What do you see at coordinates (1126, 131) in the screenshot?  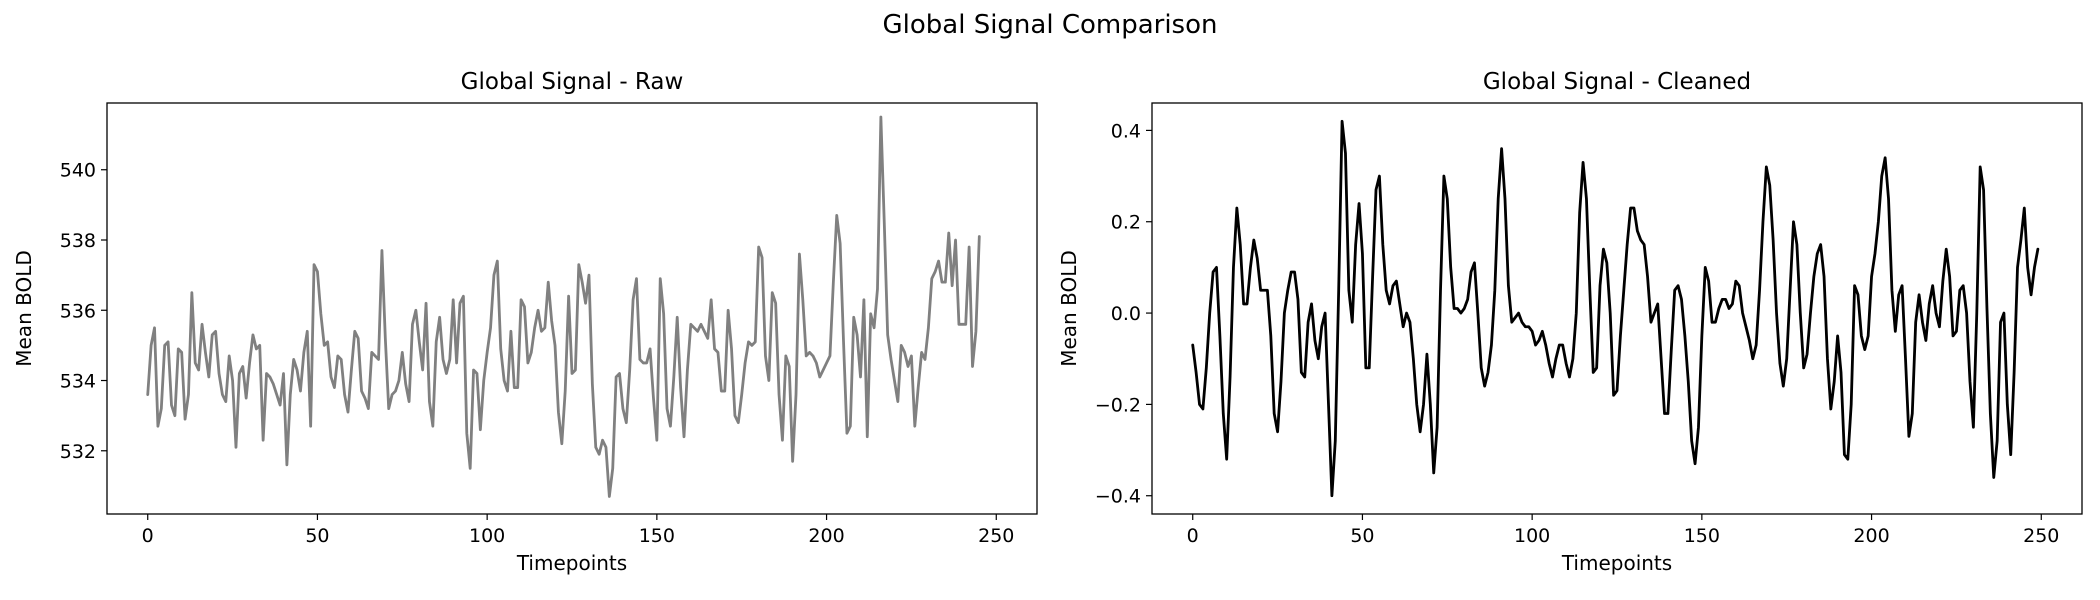 I see `y-tick-label: 0.4` at bounding box center [1126, 131].